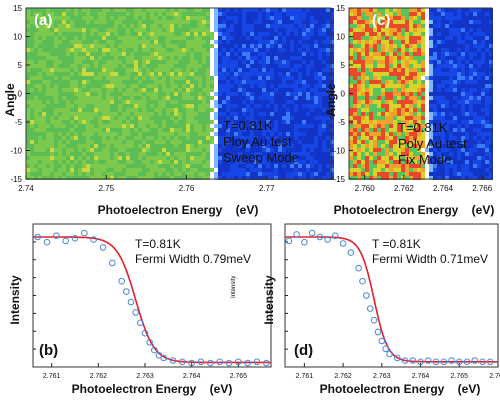  Describe the element at coordinates (48, 350) in the screenshot. I see `panel-b-tag: (b)` at that location.